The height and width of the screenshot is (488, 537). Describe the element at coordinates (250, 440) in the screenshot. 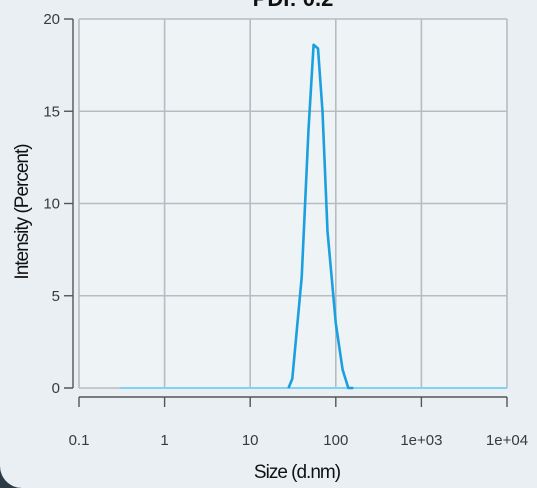

I see `x-tick-label: 10` at that location.